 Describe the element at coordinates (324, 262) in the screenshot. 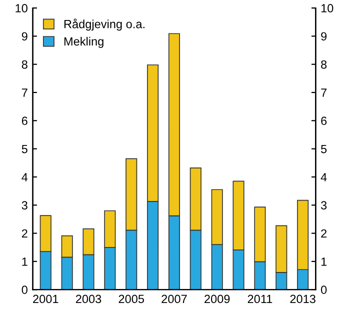

I see `y2-tick-label: 1` at that location.